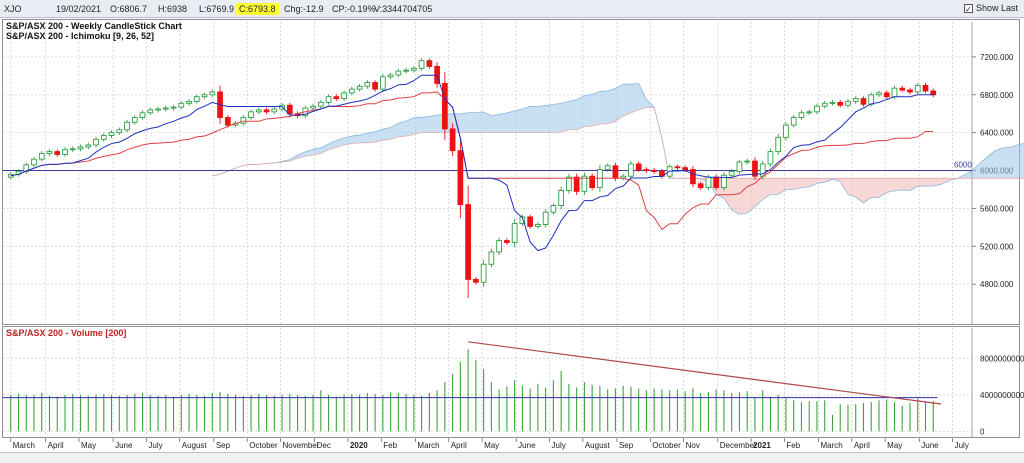 This screenshot has height=463, width=1024. What do you see at coordinates (173, 9) in the screenshot?
I see `high-label: H:6938` at bounding box center [173, 9].